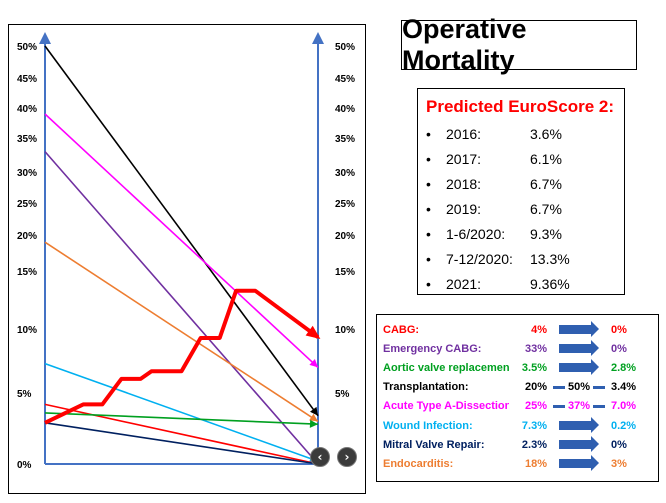  I want to click on procedure-change: 50%, so click(579, 387).